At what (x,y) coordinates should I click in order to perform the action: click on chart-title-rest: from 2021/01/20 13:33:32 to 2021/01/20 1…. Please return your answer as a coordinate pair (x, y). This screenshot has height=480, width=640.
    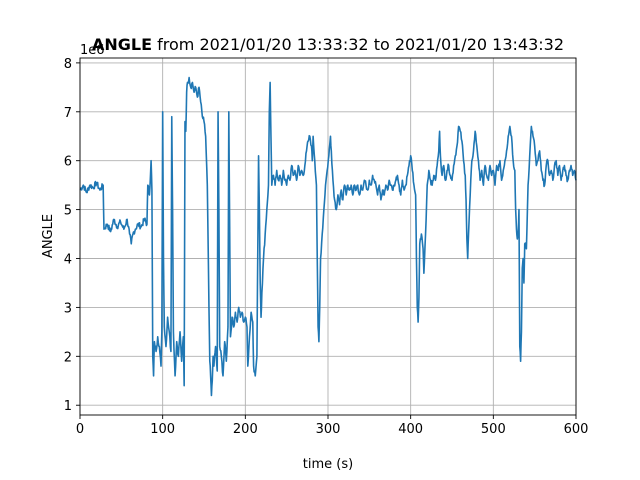
    Looking at the image, I should click on (358, 44).